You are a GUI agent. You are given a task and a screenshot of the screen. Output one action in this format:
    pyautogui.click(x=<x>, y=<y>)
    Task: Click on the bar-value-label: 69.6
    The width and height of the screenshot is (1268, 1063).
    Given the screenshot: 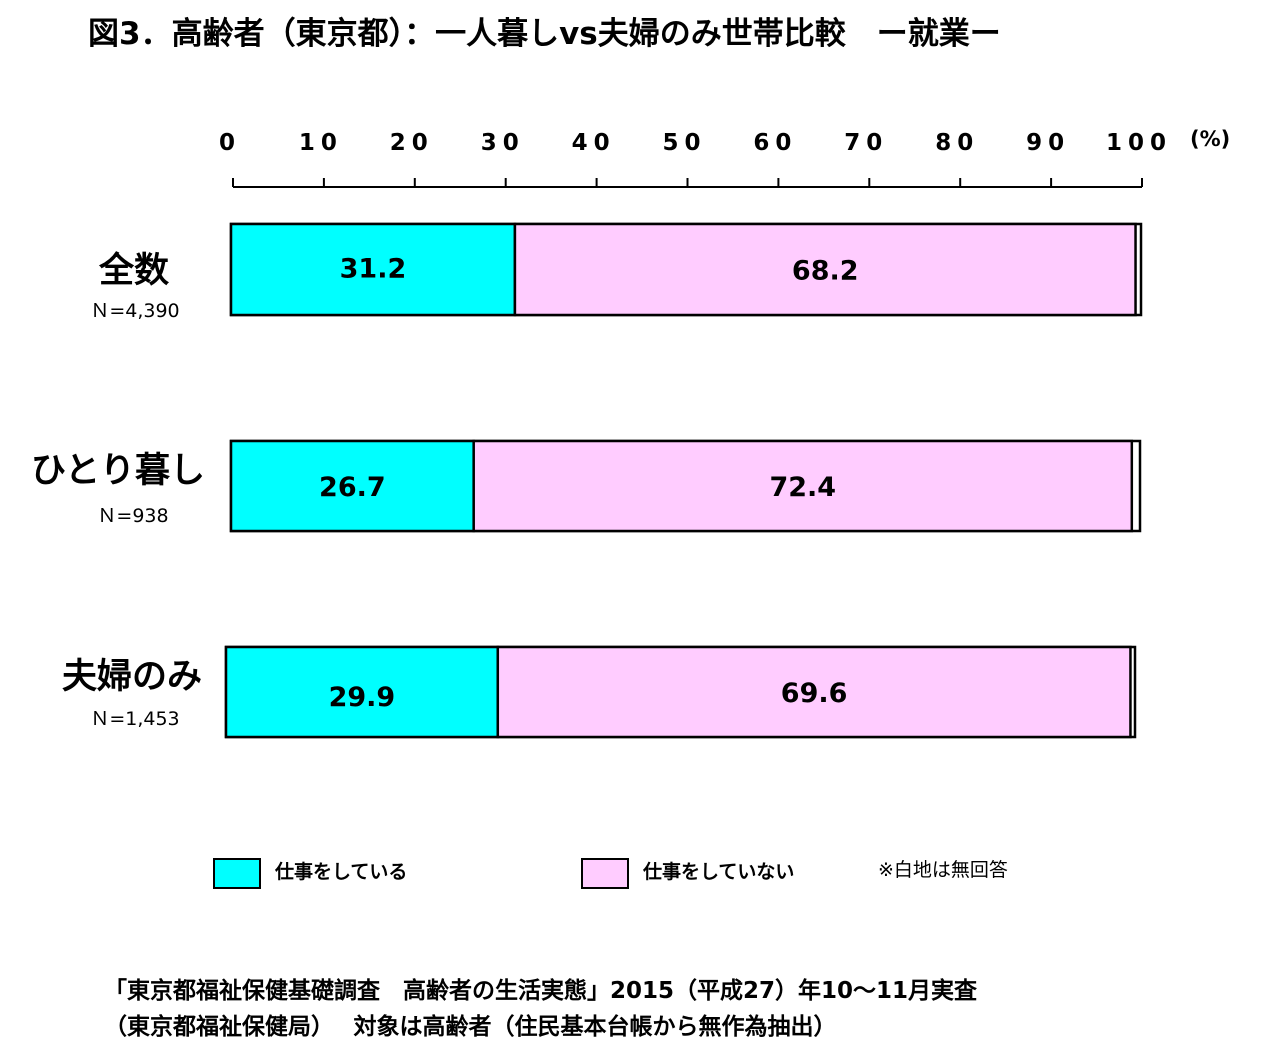 What is the action you would take?
    pyautogui.click(x=814, y=693)
    